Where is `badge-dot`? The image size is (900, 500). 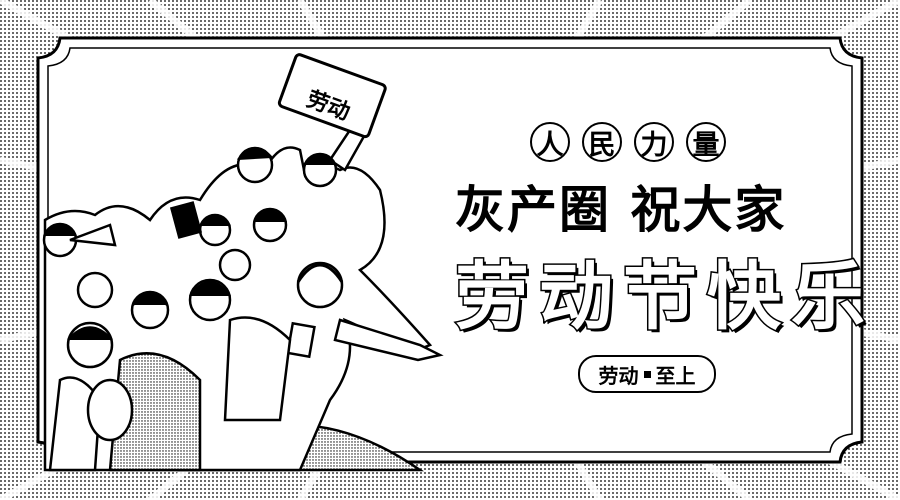 badge-dot is located at coordinates (647, 374).